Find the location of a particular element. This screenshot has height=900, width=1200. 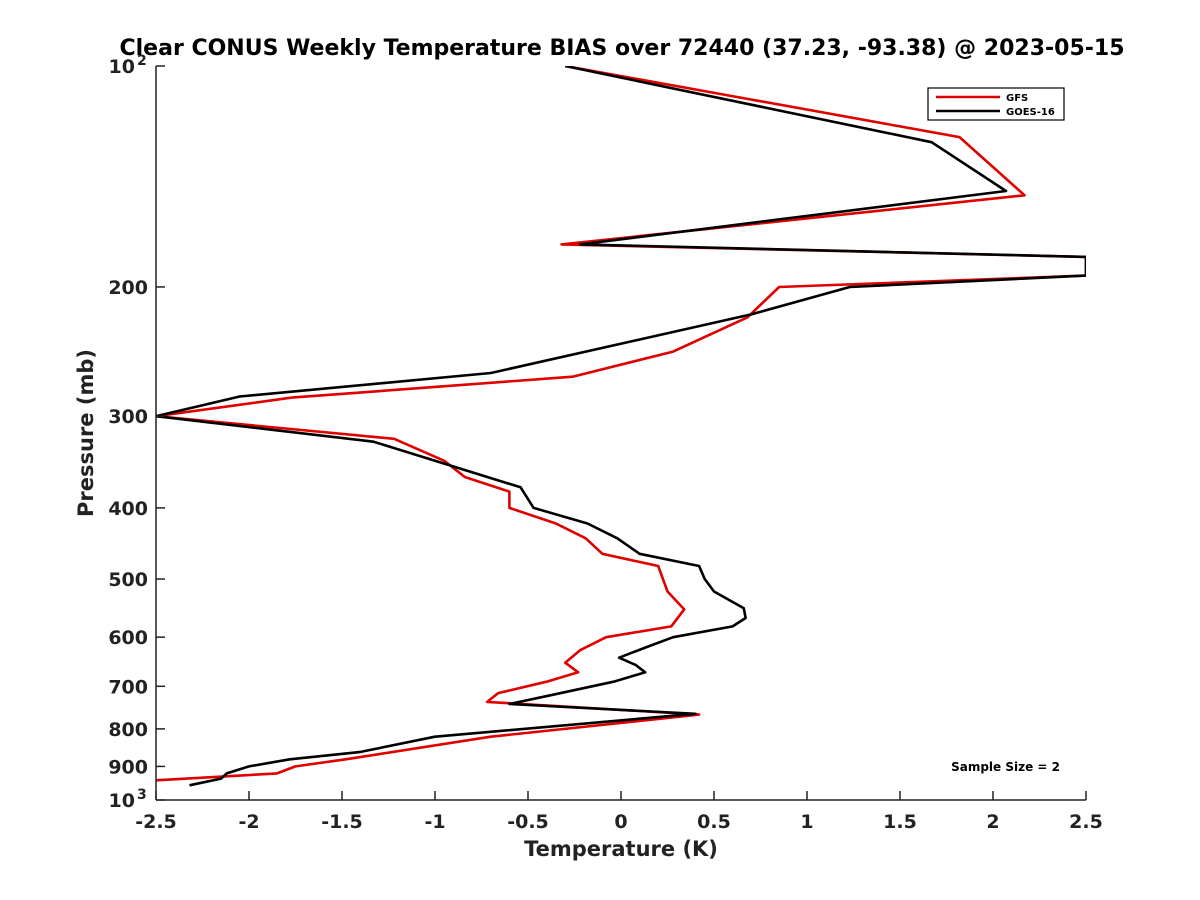

legend-label: GOES-16 is located at coordinates (1030, 112).